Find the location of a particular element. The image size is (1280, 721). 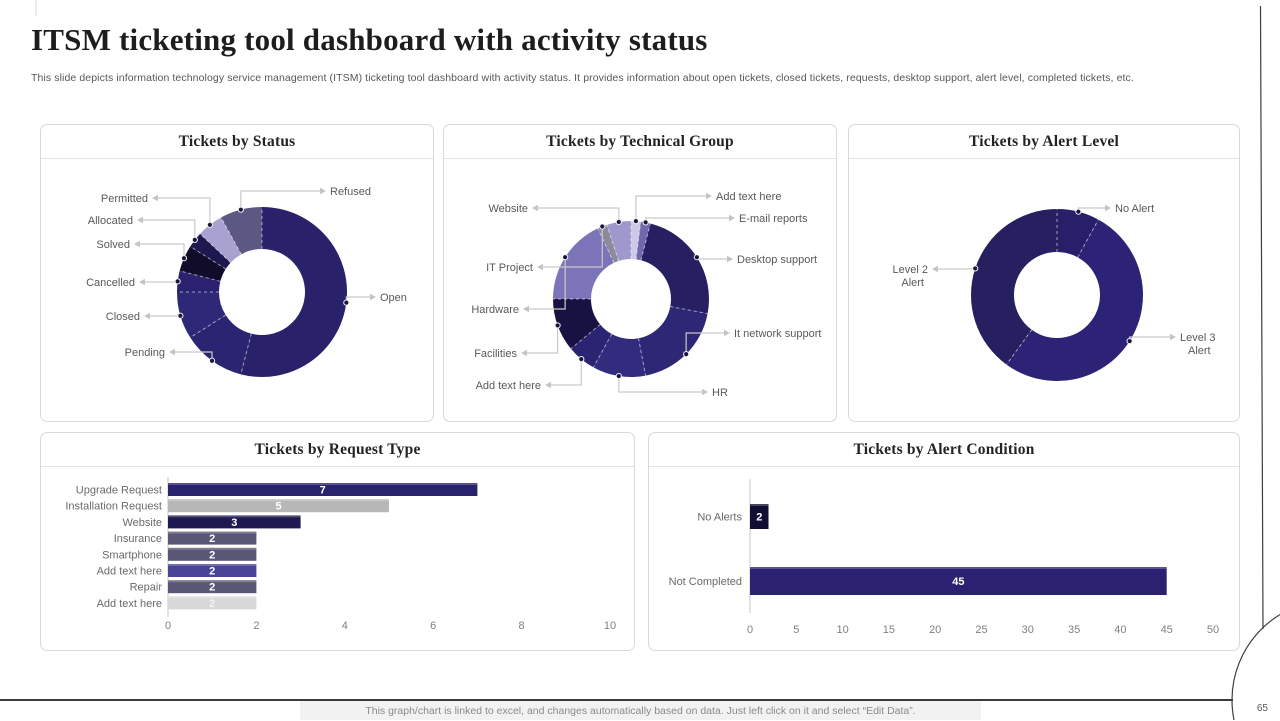

footer-divider-line is located at coordinates (616, 700).